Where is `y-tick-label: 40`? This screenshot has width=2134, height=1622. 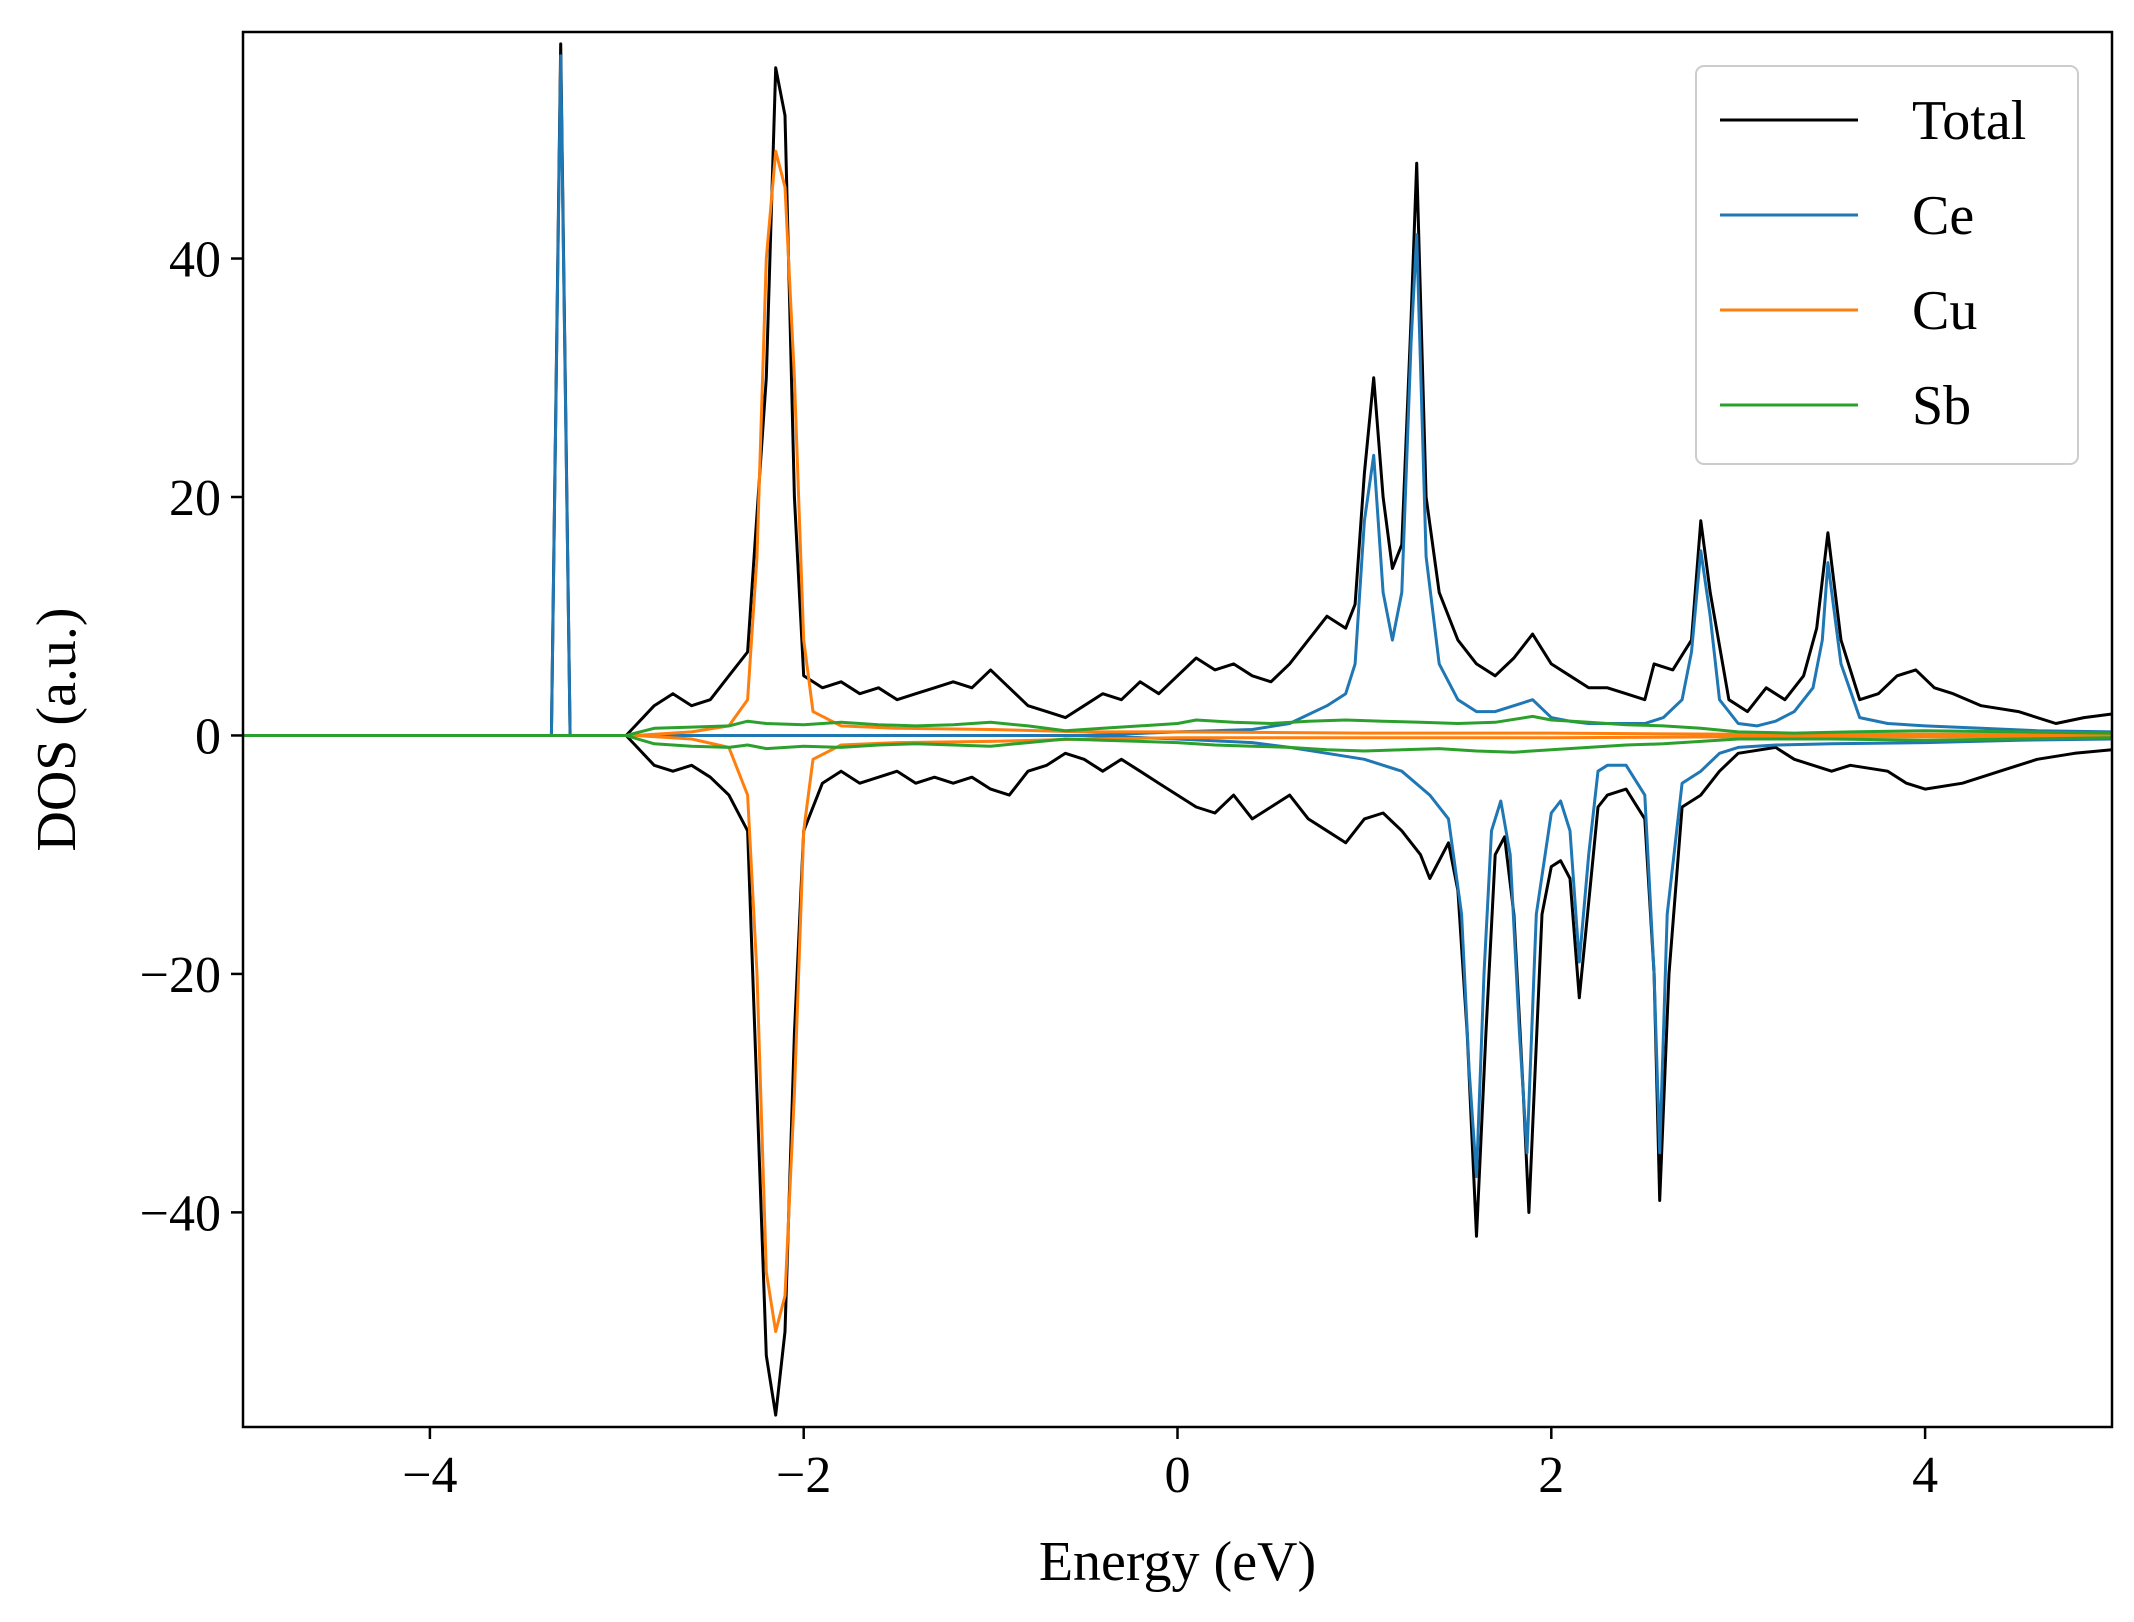 y-tick-label: 40 is located at coordinates (195, 260).